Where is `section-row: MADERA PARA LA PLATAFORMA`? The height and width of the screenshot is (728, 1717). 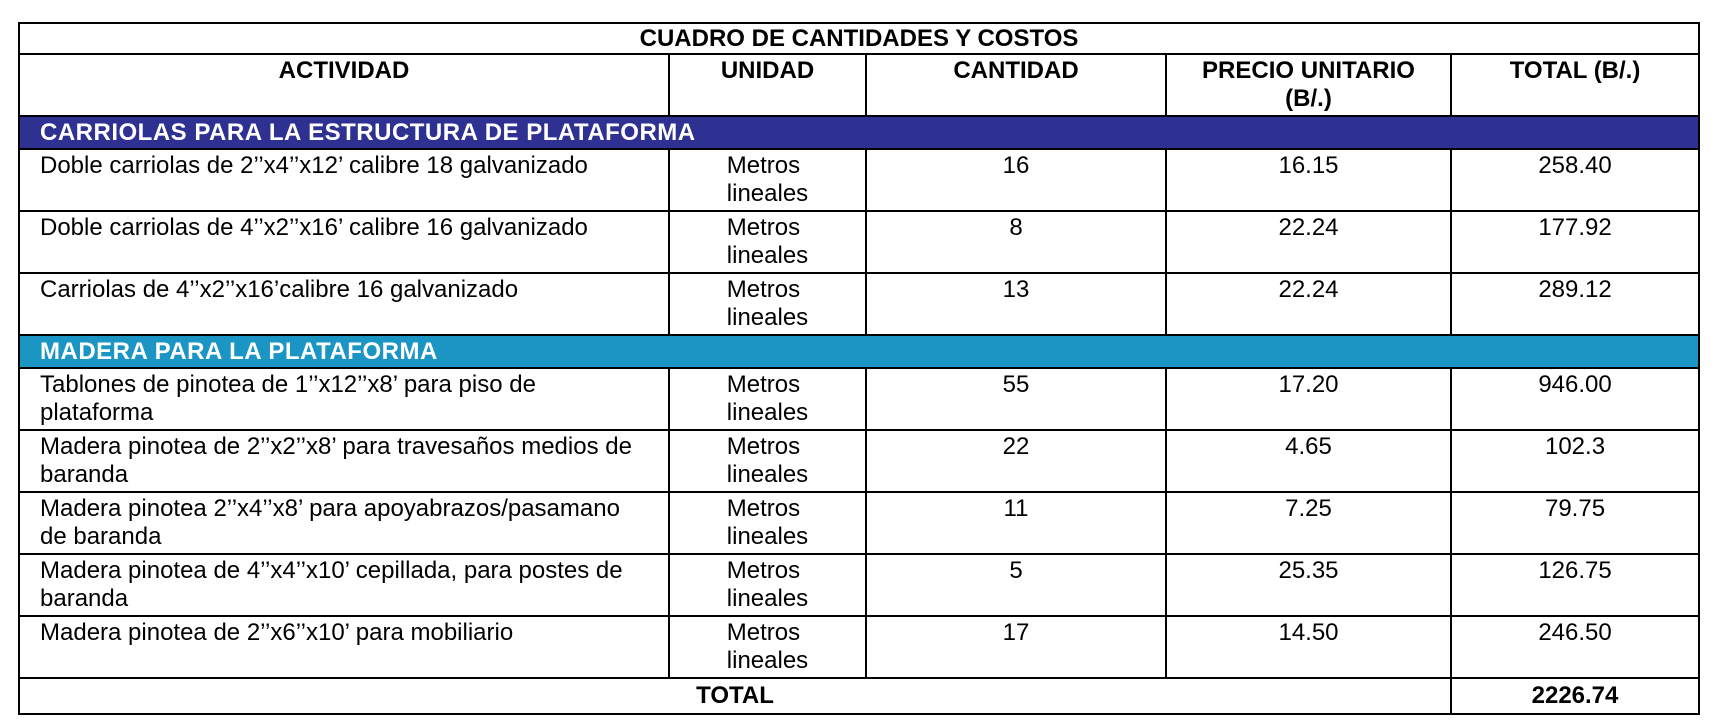
section-row: MADERA PARA LA PLATAFORMA is located at coordinates (859, 351).